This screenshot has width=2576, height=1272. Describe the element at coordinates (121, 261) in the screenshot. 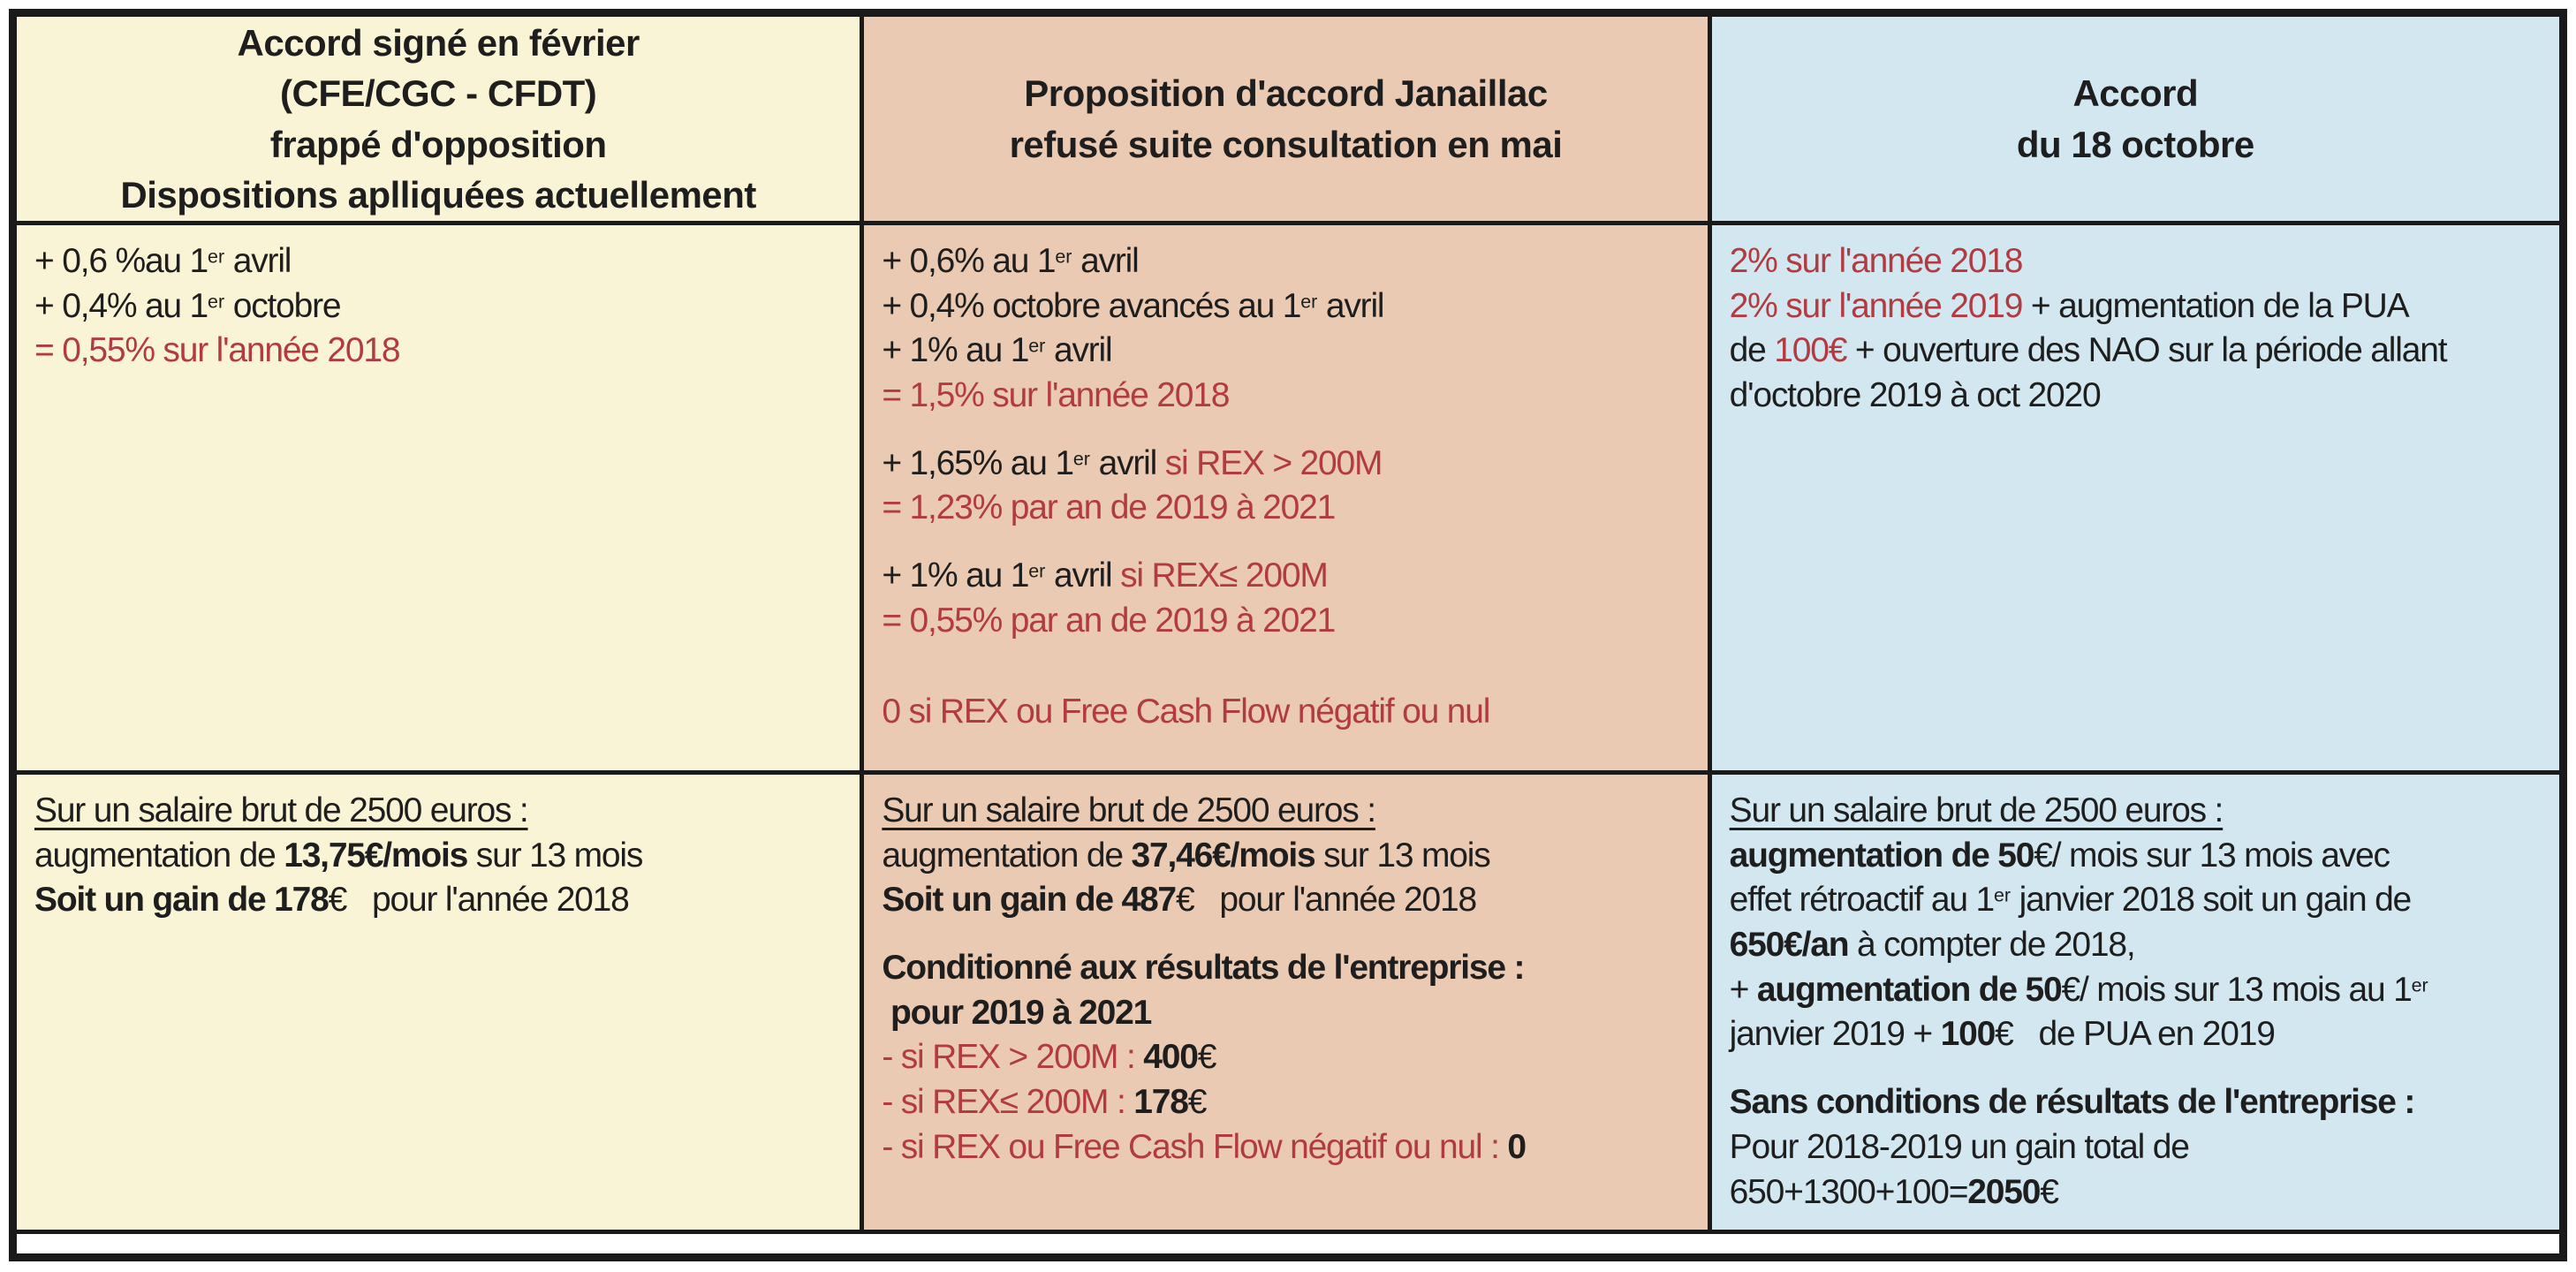

I see `text-segment: + 0,6 %au 1` at that location.